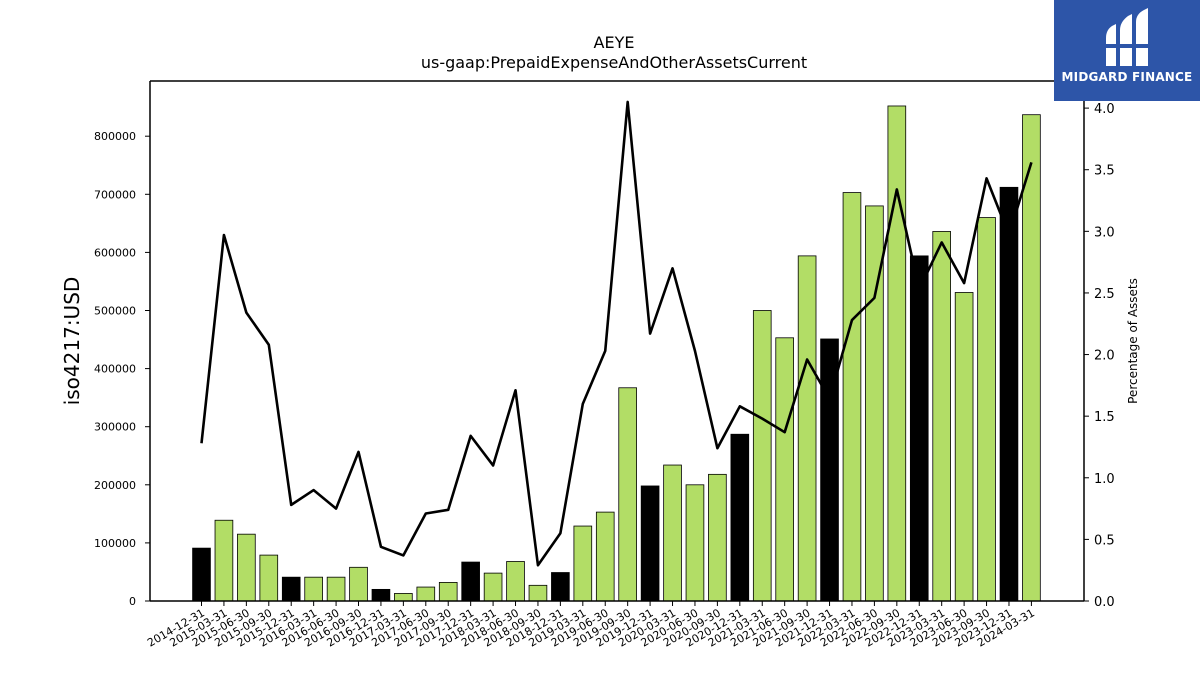  I want to click on y2-axis-label: Percentage of Assets, so click(1133, 341).